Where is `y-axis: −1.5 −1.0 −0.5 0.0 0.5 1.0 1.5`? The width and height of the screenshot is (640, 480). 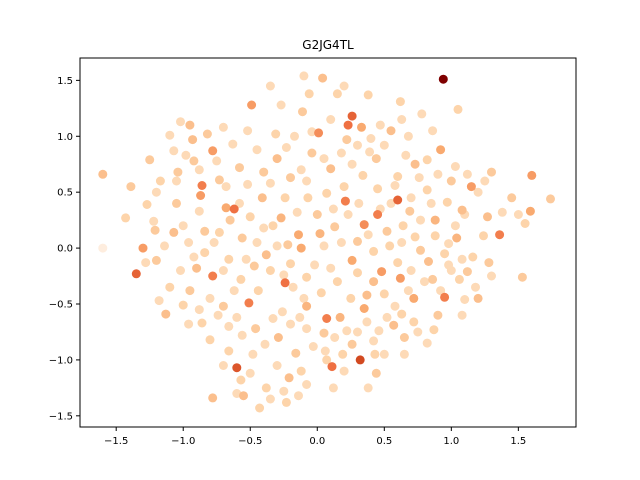 y-axis: −1.5 −1.0 −0.5 0.0 0.5 1.0 1.5 is located at coordinates (64, 249).